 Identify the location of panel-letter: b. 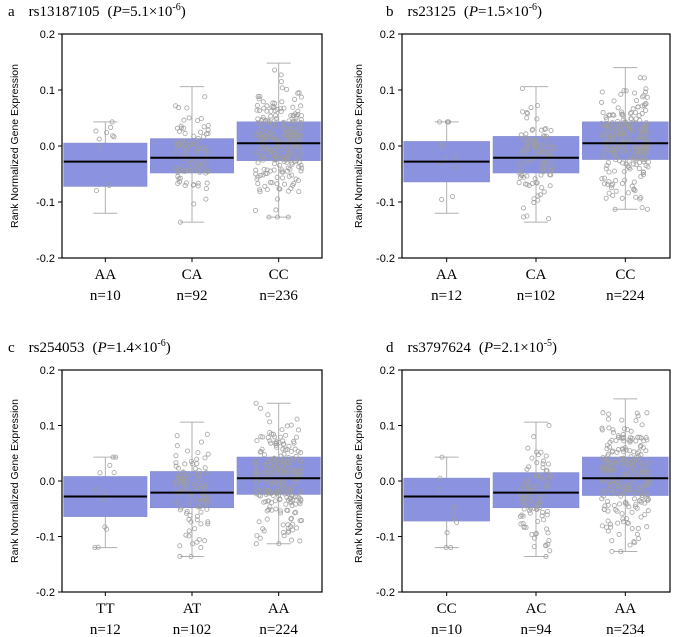
(390, 12).